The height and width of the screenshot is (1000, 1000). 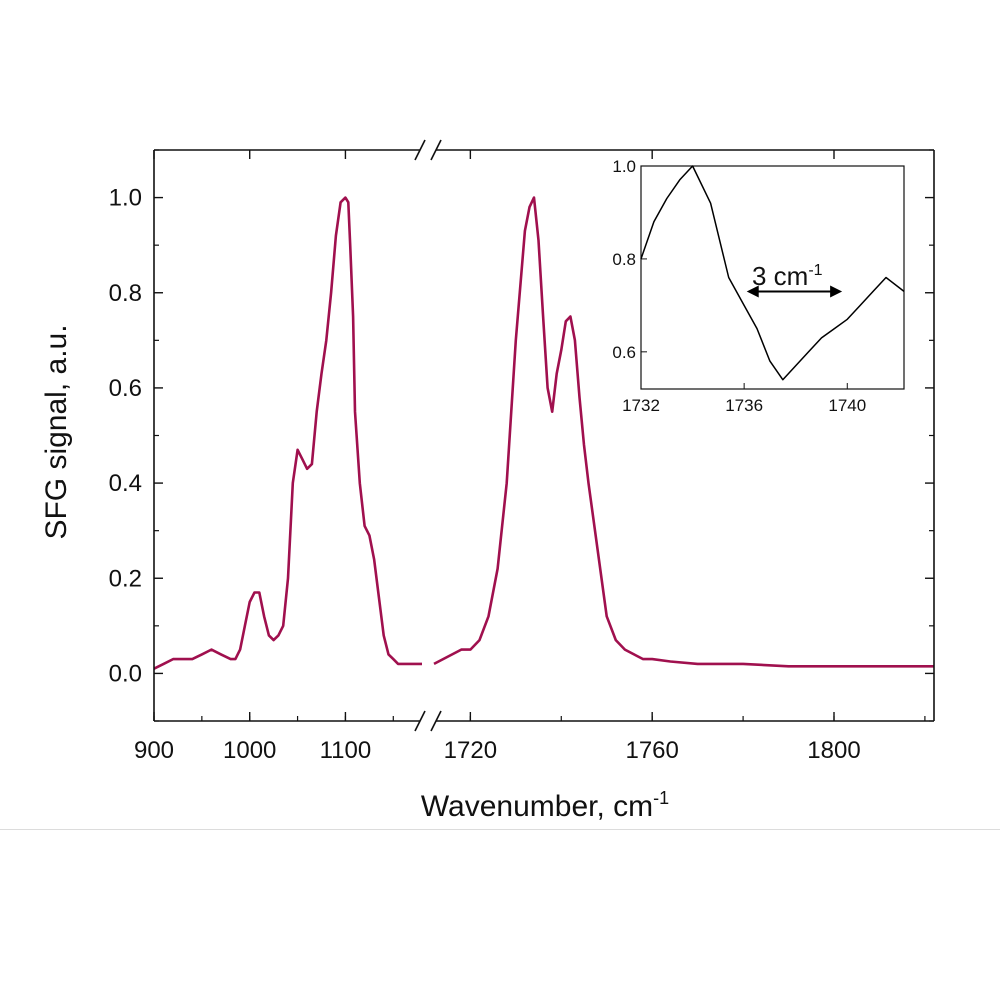 I want to click on inset-x-tick-label: 1740, so click(x=847, y=405).